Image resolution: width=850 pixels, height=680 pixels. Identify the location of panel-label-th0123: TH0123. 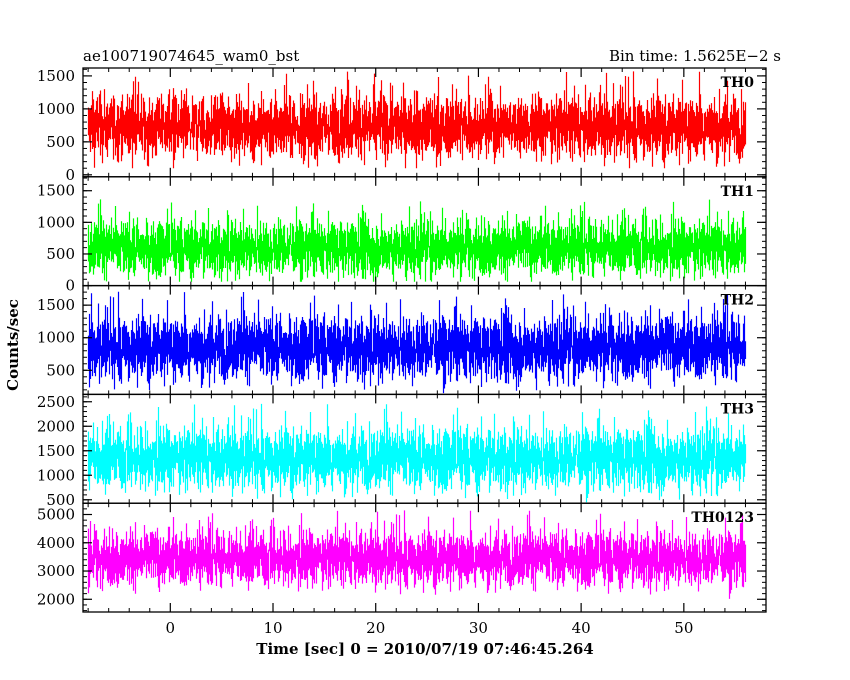
(722, 518).